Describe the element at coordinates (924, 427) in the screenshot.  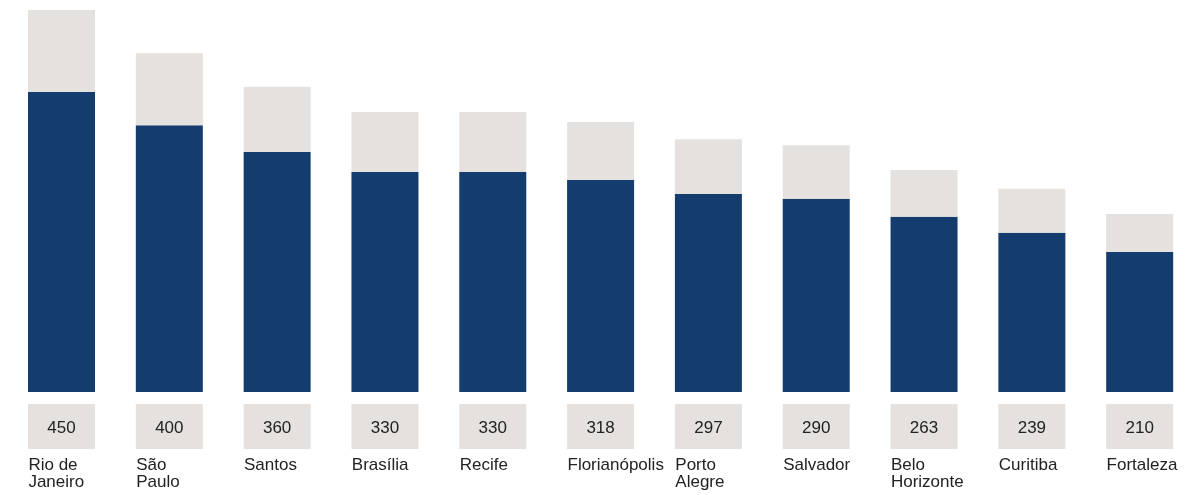
I see `data-label: 263` at that location.